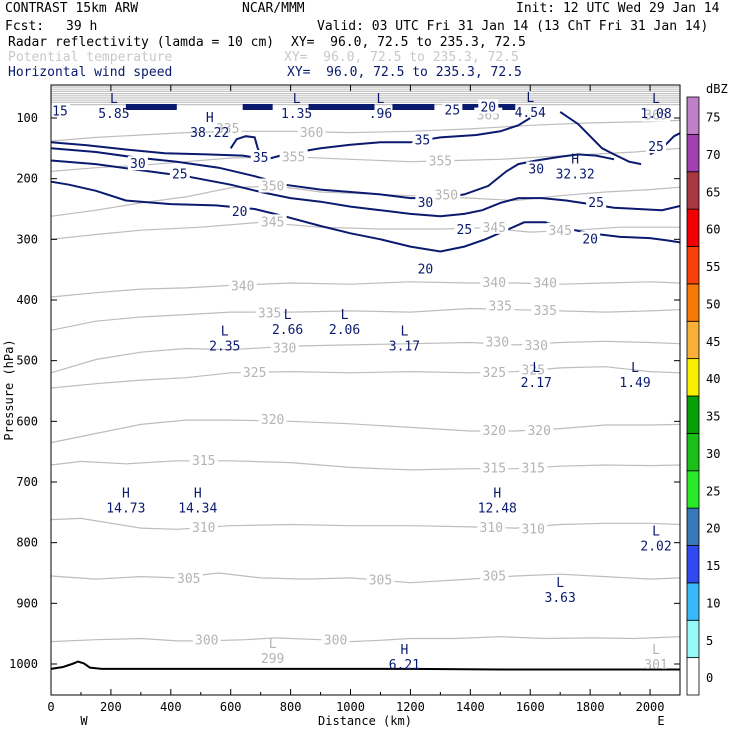 This screenshot has width=740, height=740. What do you see at coordinates (209, 133) in the screenshot?
I see `extremum-value: 38.22` at bounding box center [209, 133].